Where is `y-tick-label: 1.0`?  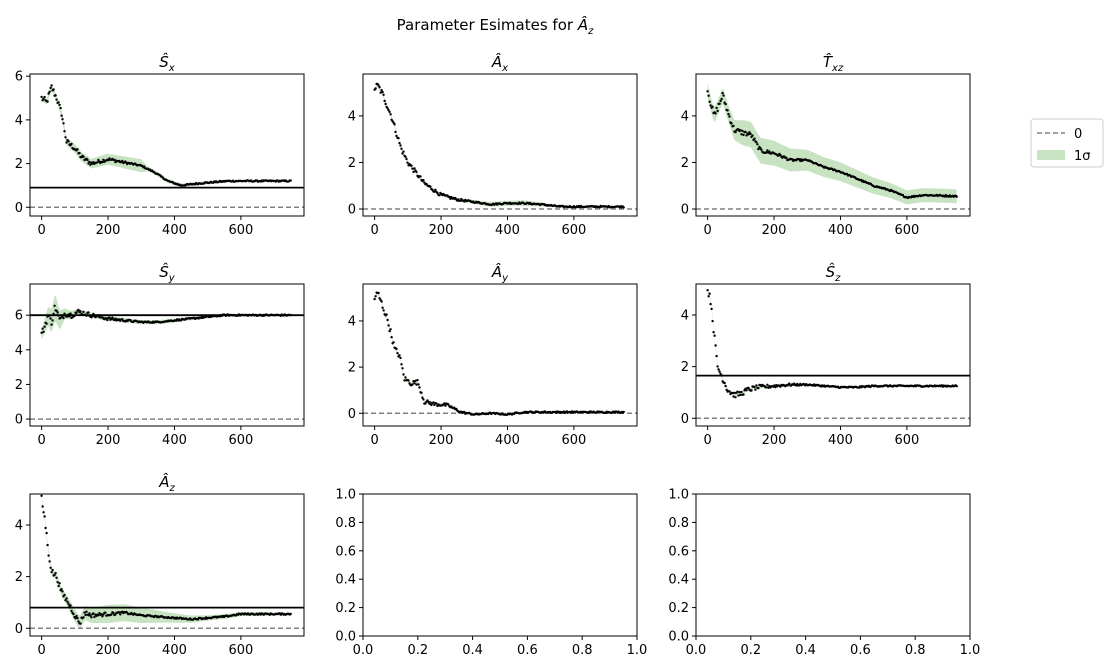
y-tick-label: 1.0 is located at coordinates (678, 495).